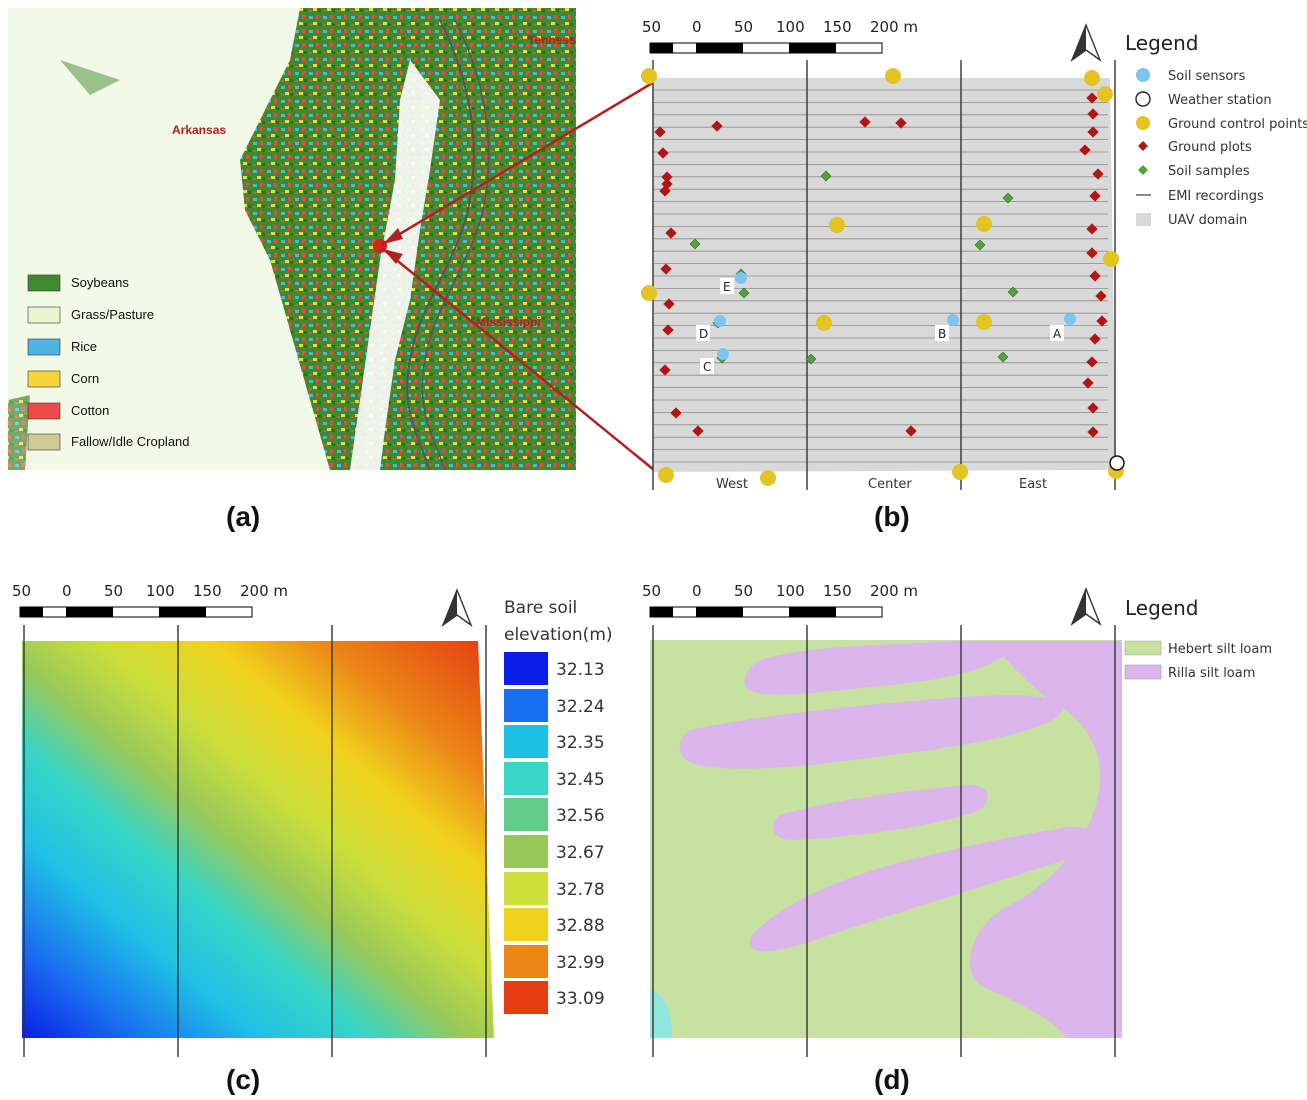 Image resolution: width=1307 pixels, height=1100 pixels. I want to click on mississippi-label: Mississippi, so click(508, 322).